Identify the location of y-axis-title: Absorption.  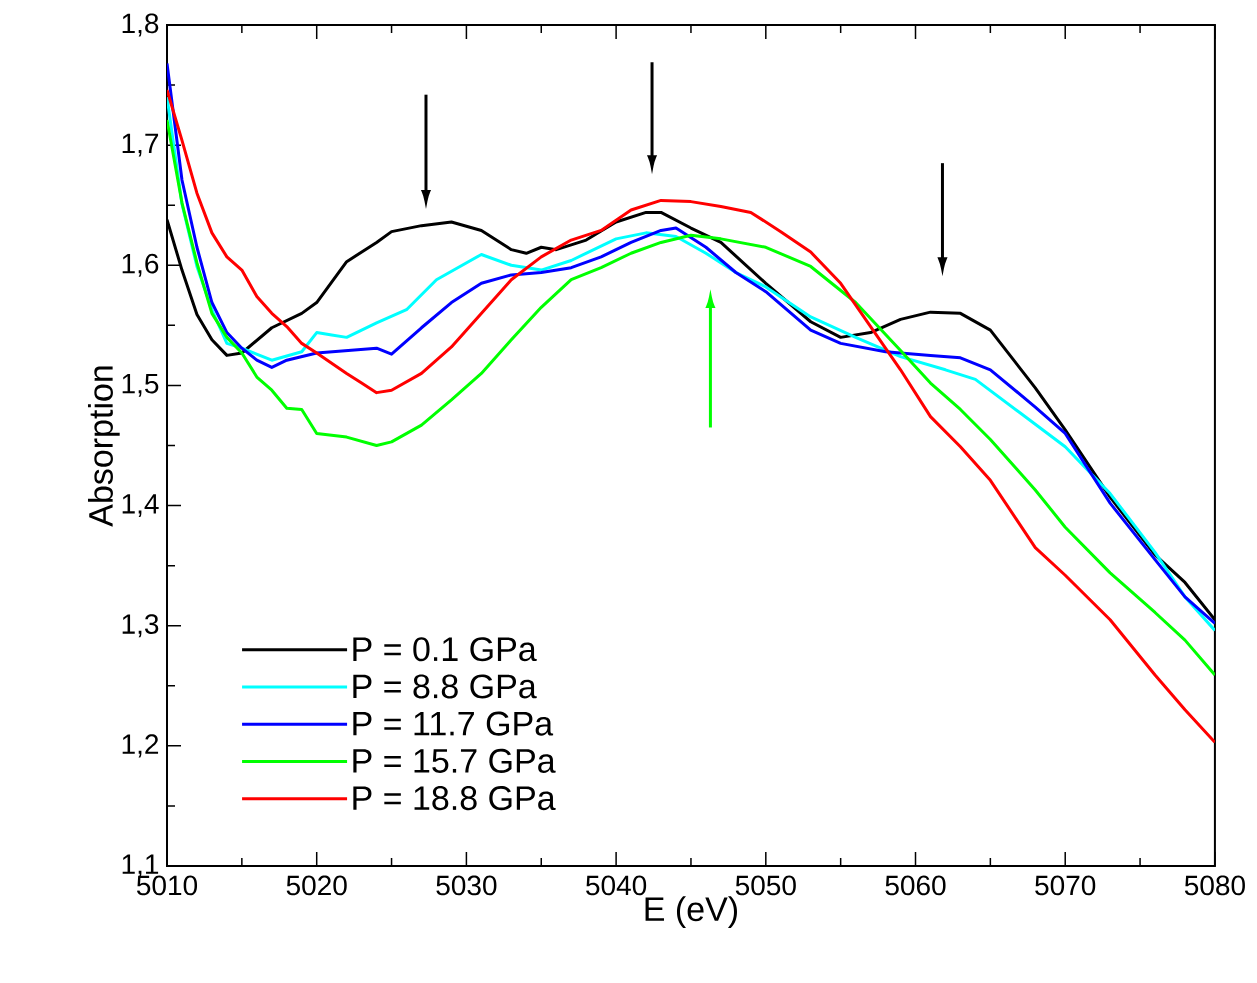
(103, 446).